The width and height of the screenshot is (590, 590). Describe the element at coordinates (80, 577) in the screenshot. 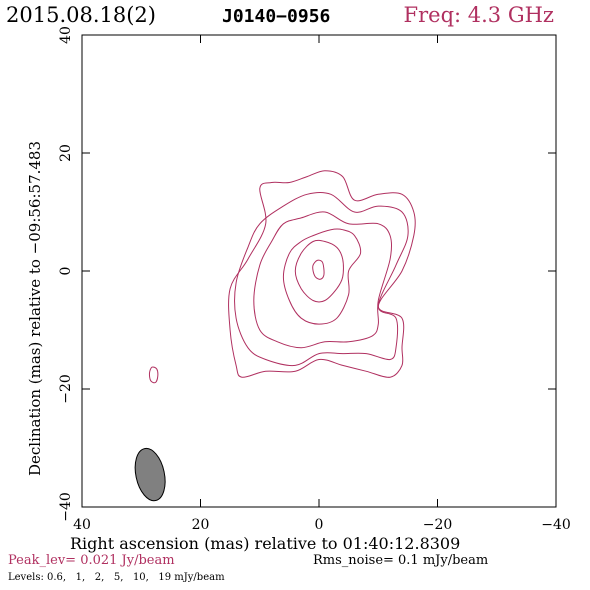

I see `level-value: 1,` at that location.